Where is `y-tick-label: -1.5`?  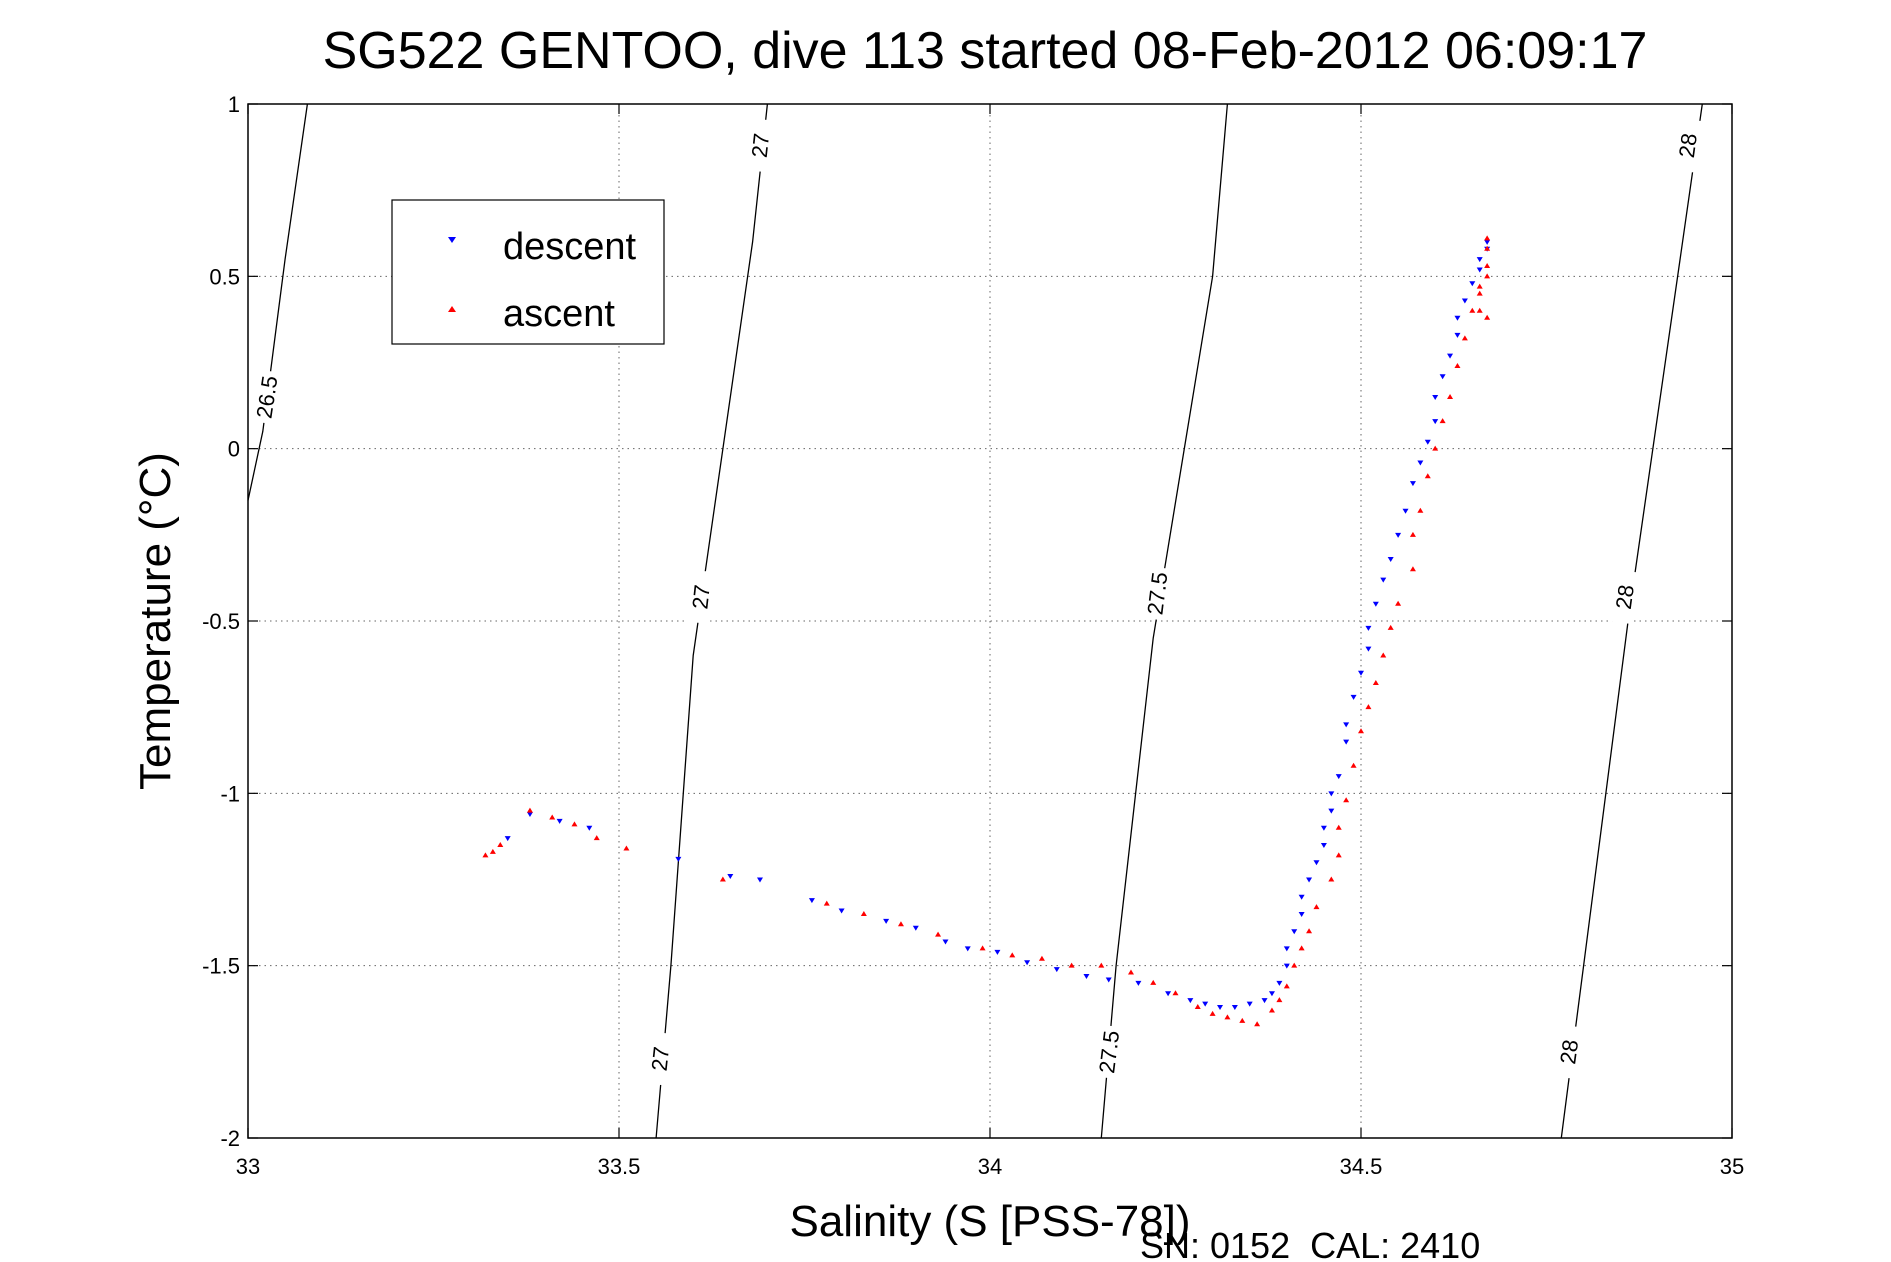 y-tick-label: -1.5 is located at coordinates (221, 966).